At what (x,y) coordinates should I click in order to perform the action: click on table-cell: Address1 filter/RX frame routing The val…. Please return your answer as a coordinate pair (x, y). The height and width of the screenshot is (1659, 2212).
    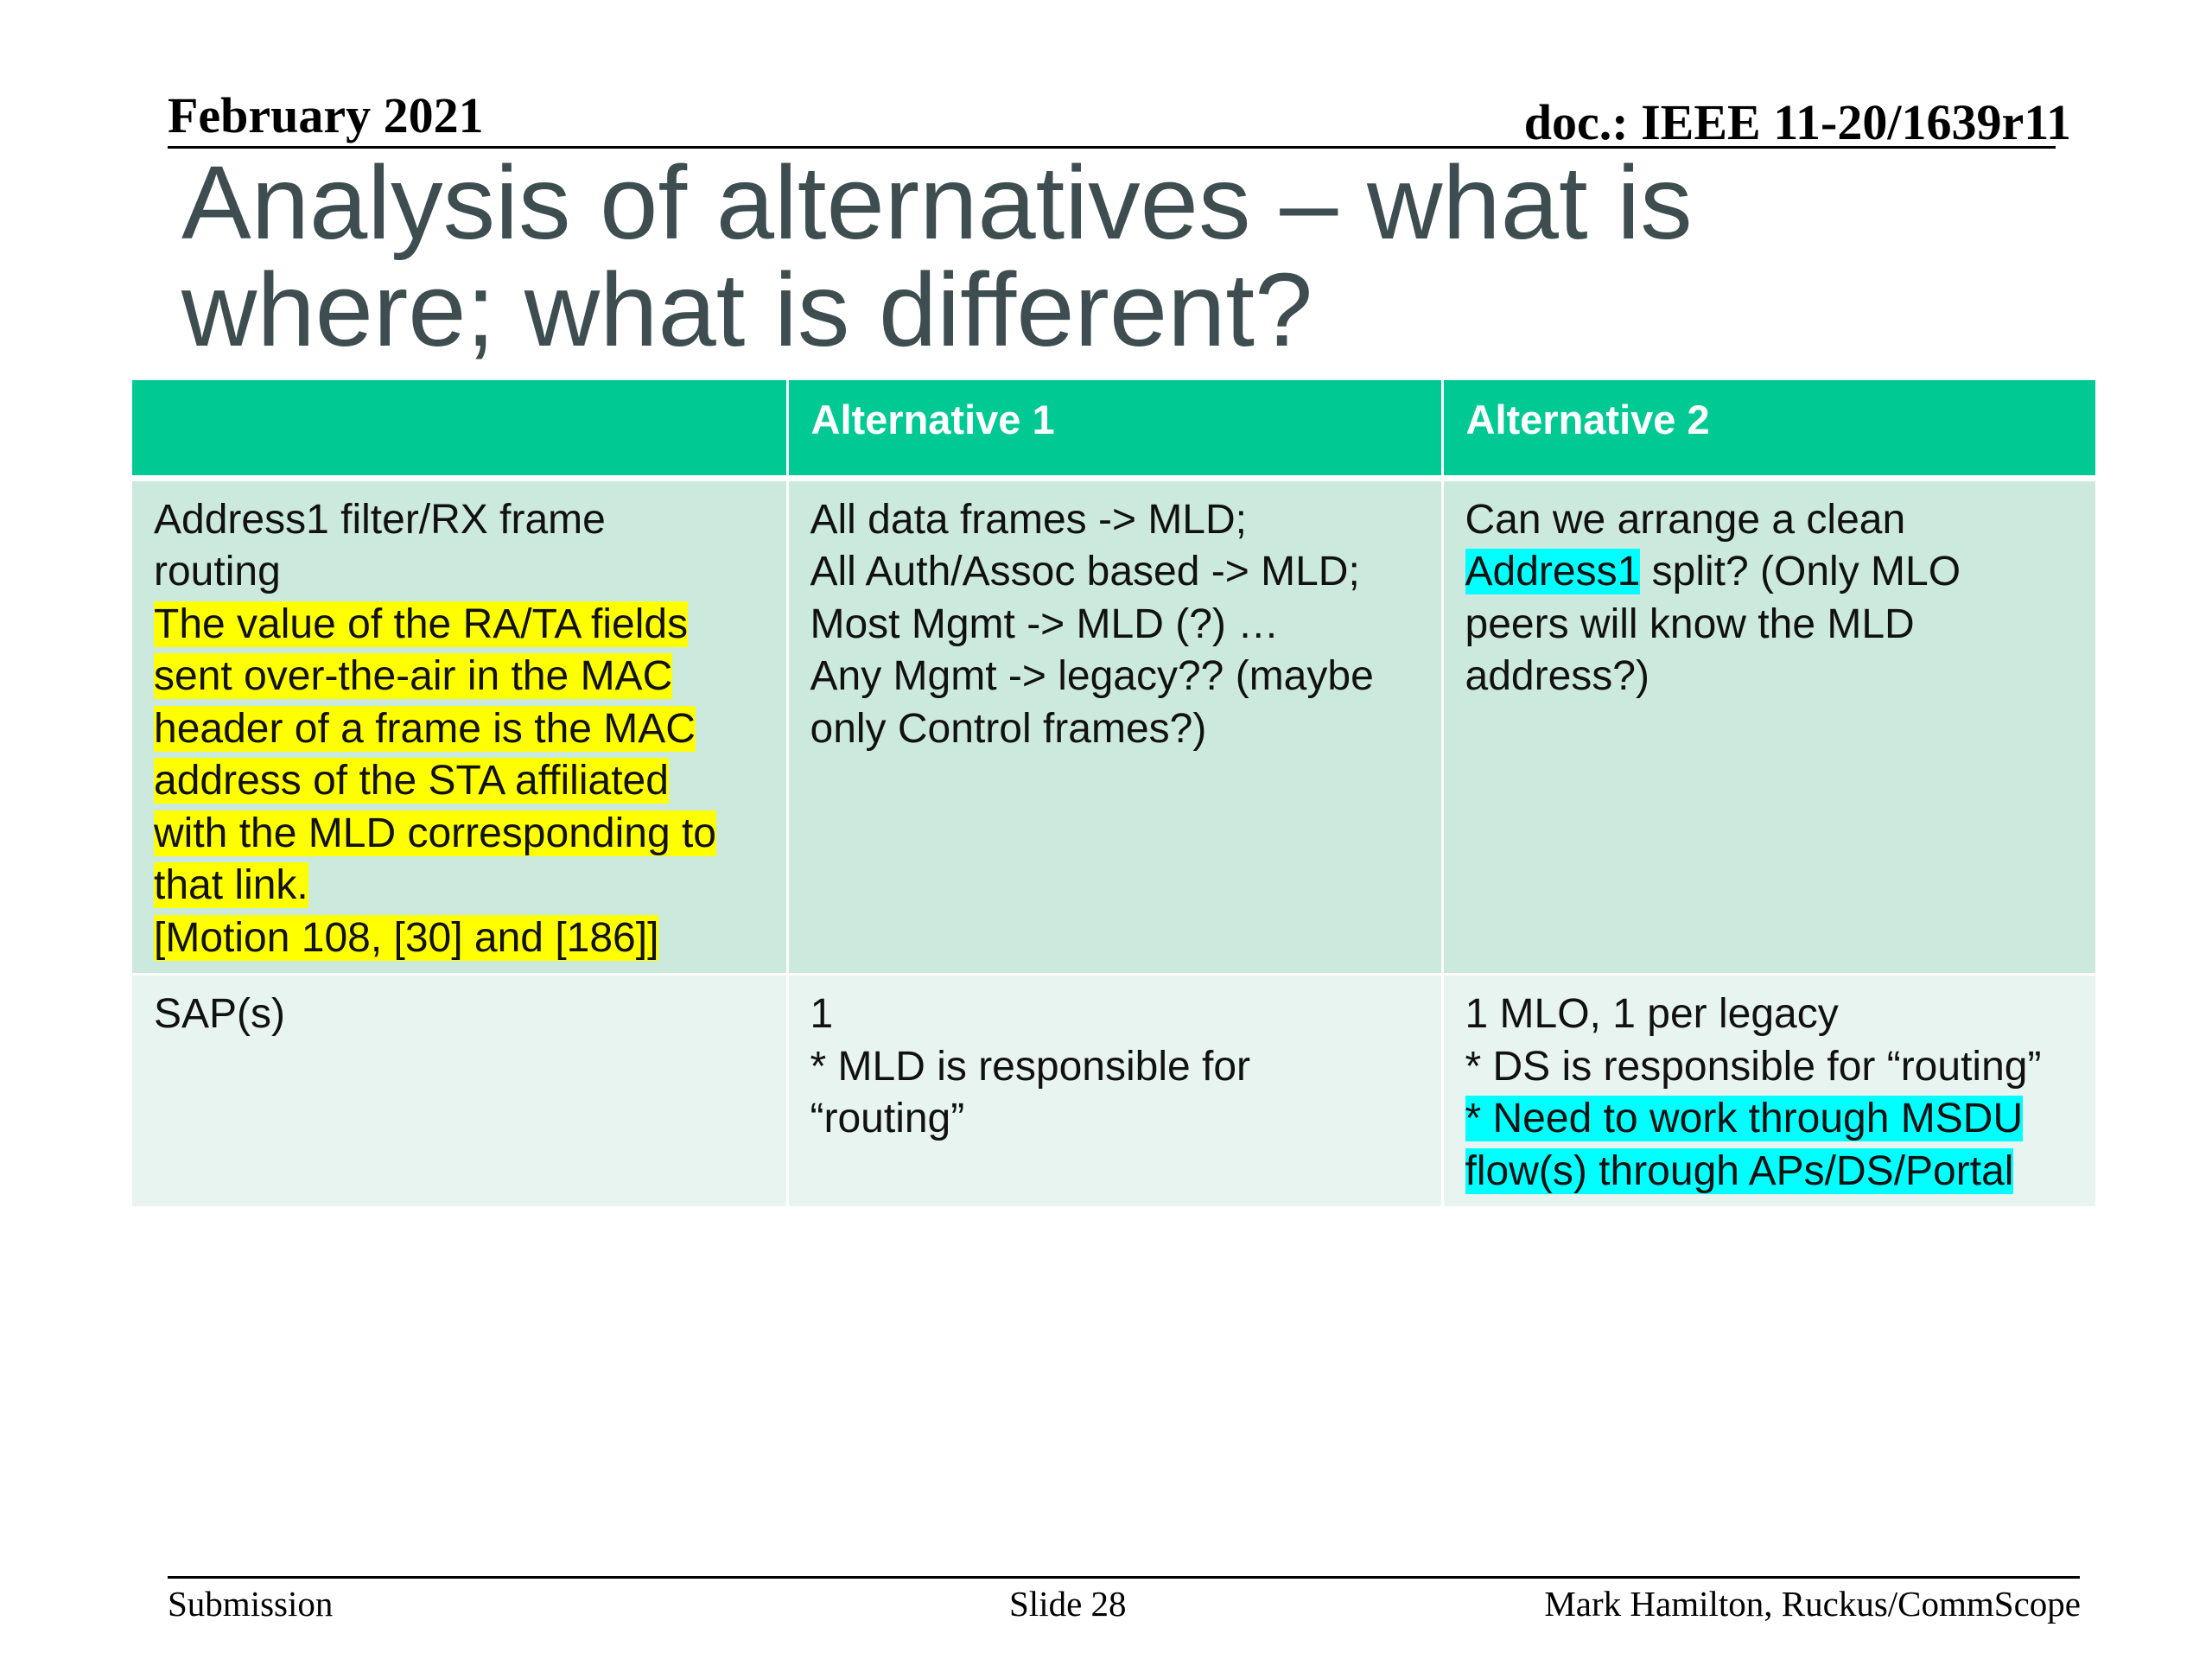
    Looking at the image, I should click on (460, 727).